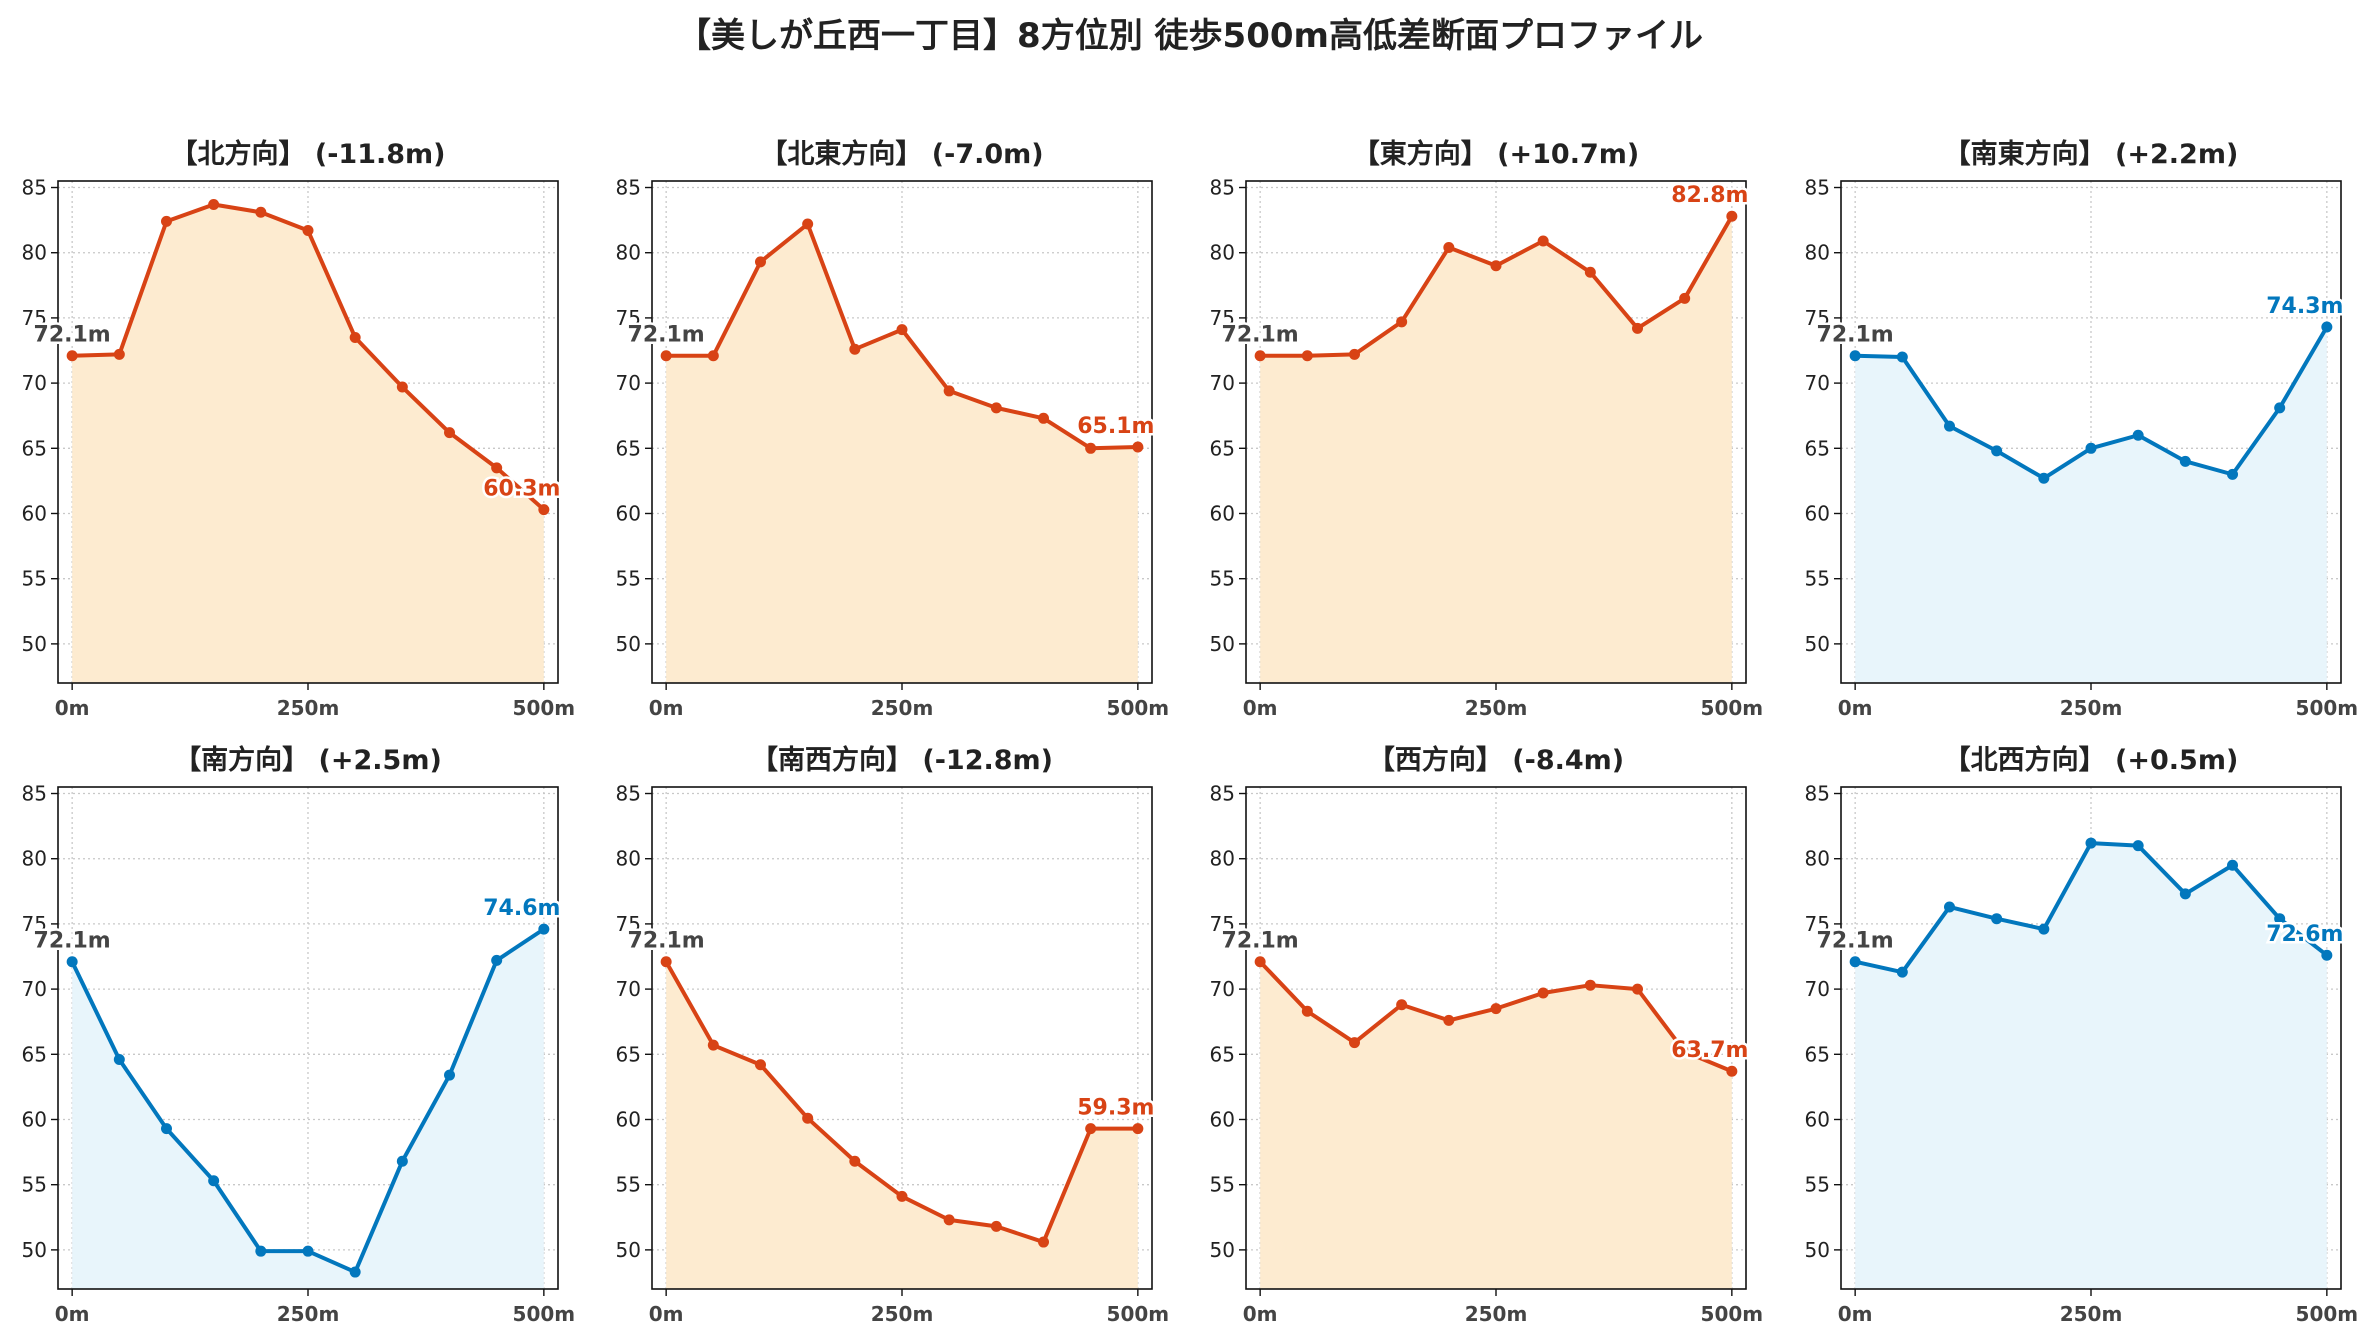  Describe the element at coordinates (902, 760) in the screenshot. I see `panel-title: 【南西方向】 (-12.8m)` at that location.